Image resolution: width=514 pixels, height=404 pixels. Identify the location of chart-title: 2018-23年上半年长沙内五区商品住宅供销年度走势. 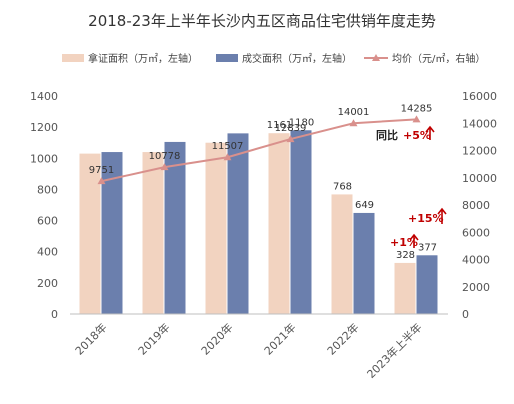
(262, 21).